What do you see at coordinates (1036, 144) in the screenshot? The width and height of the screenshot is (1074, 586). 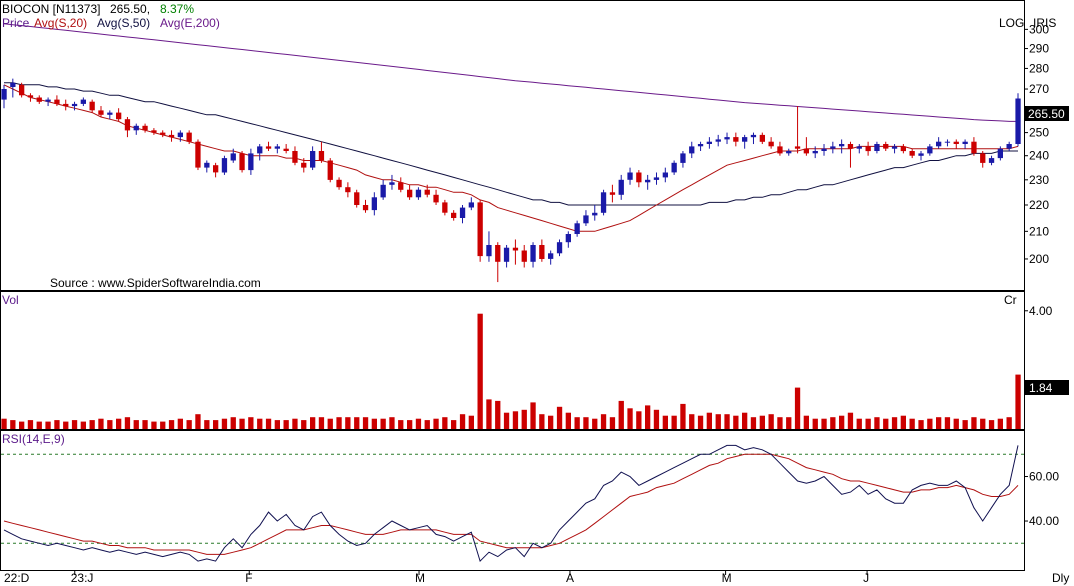 I see `price-axis-ticks: 200210220230240250260270280290300` at bounding box center [1036, 144].